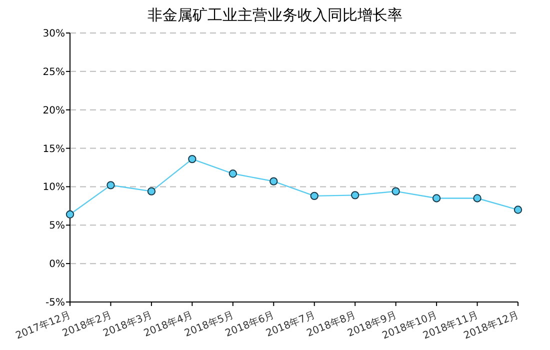  What do you see at coordinates (57, 226) in the screenshot?
I see `y-tick-label: 5%` at bounding box center [57, 226].